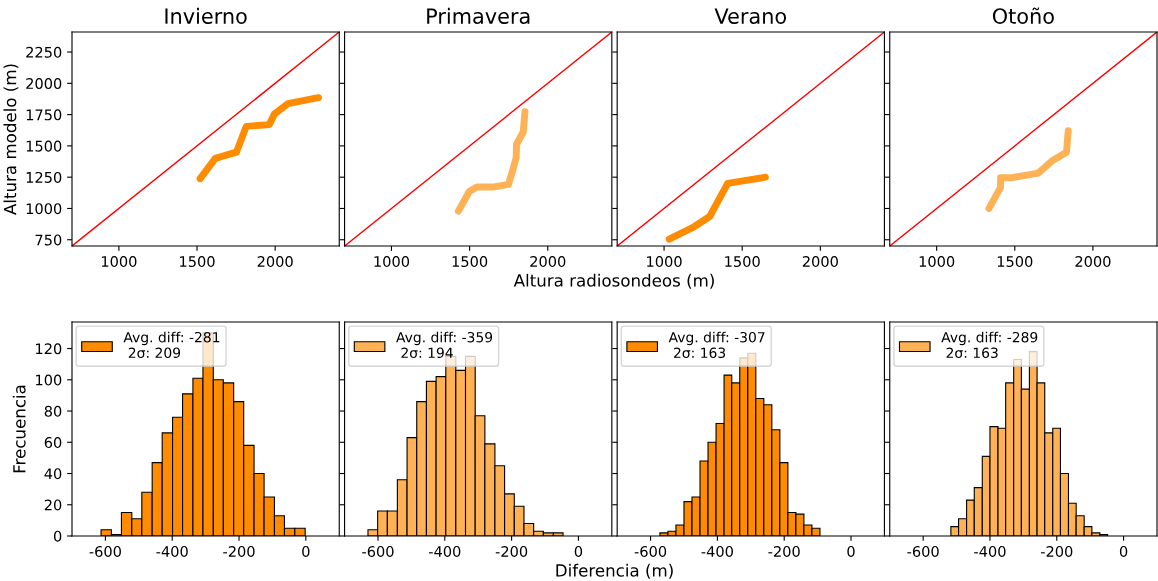  I want to click on chart-title: Invierno, so click(206, 15).